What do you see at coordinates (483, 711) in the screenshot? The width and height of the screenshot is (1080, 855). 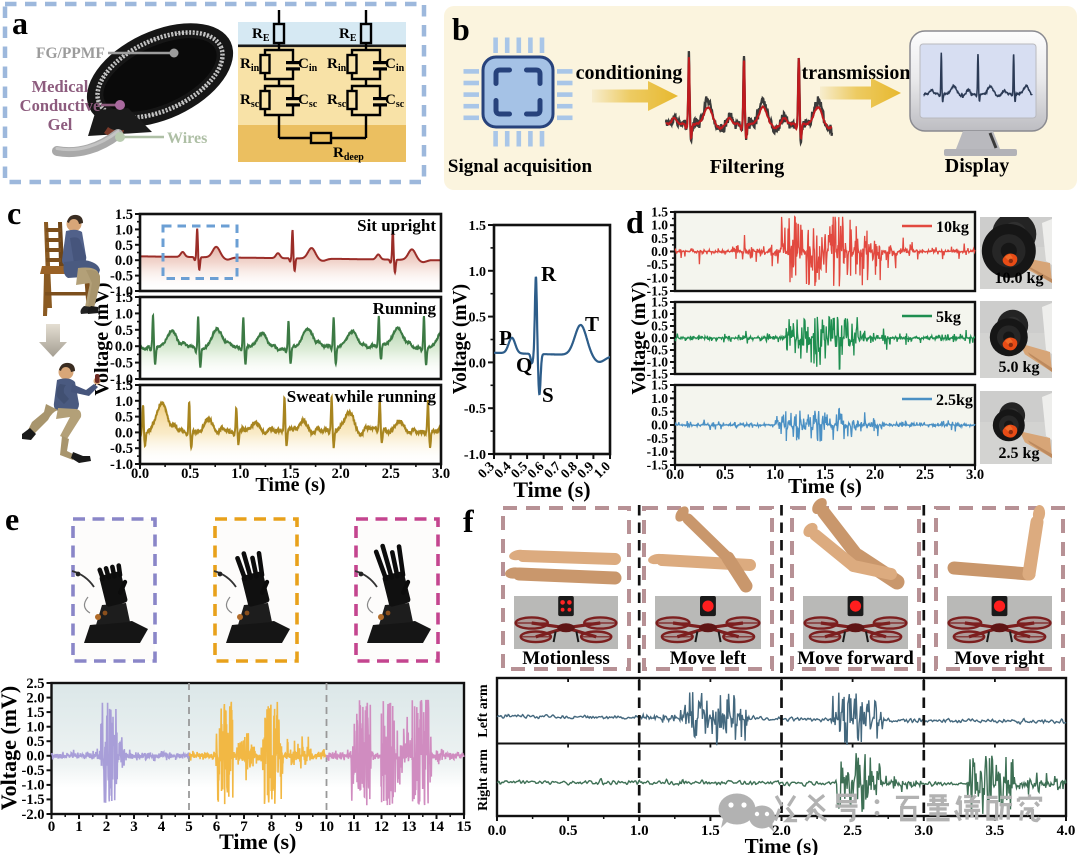 I see `svg-text: Left arm` at bounding box center [483, 711].